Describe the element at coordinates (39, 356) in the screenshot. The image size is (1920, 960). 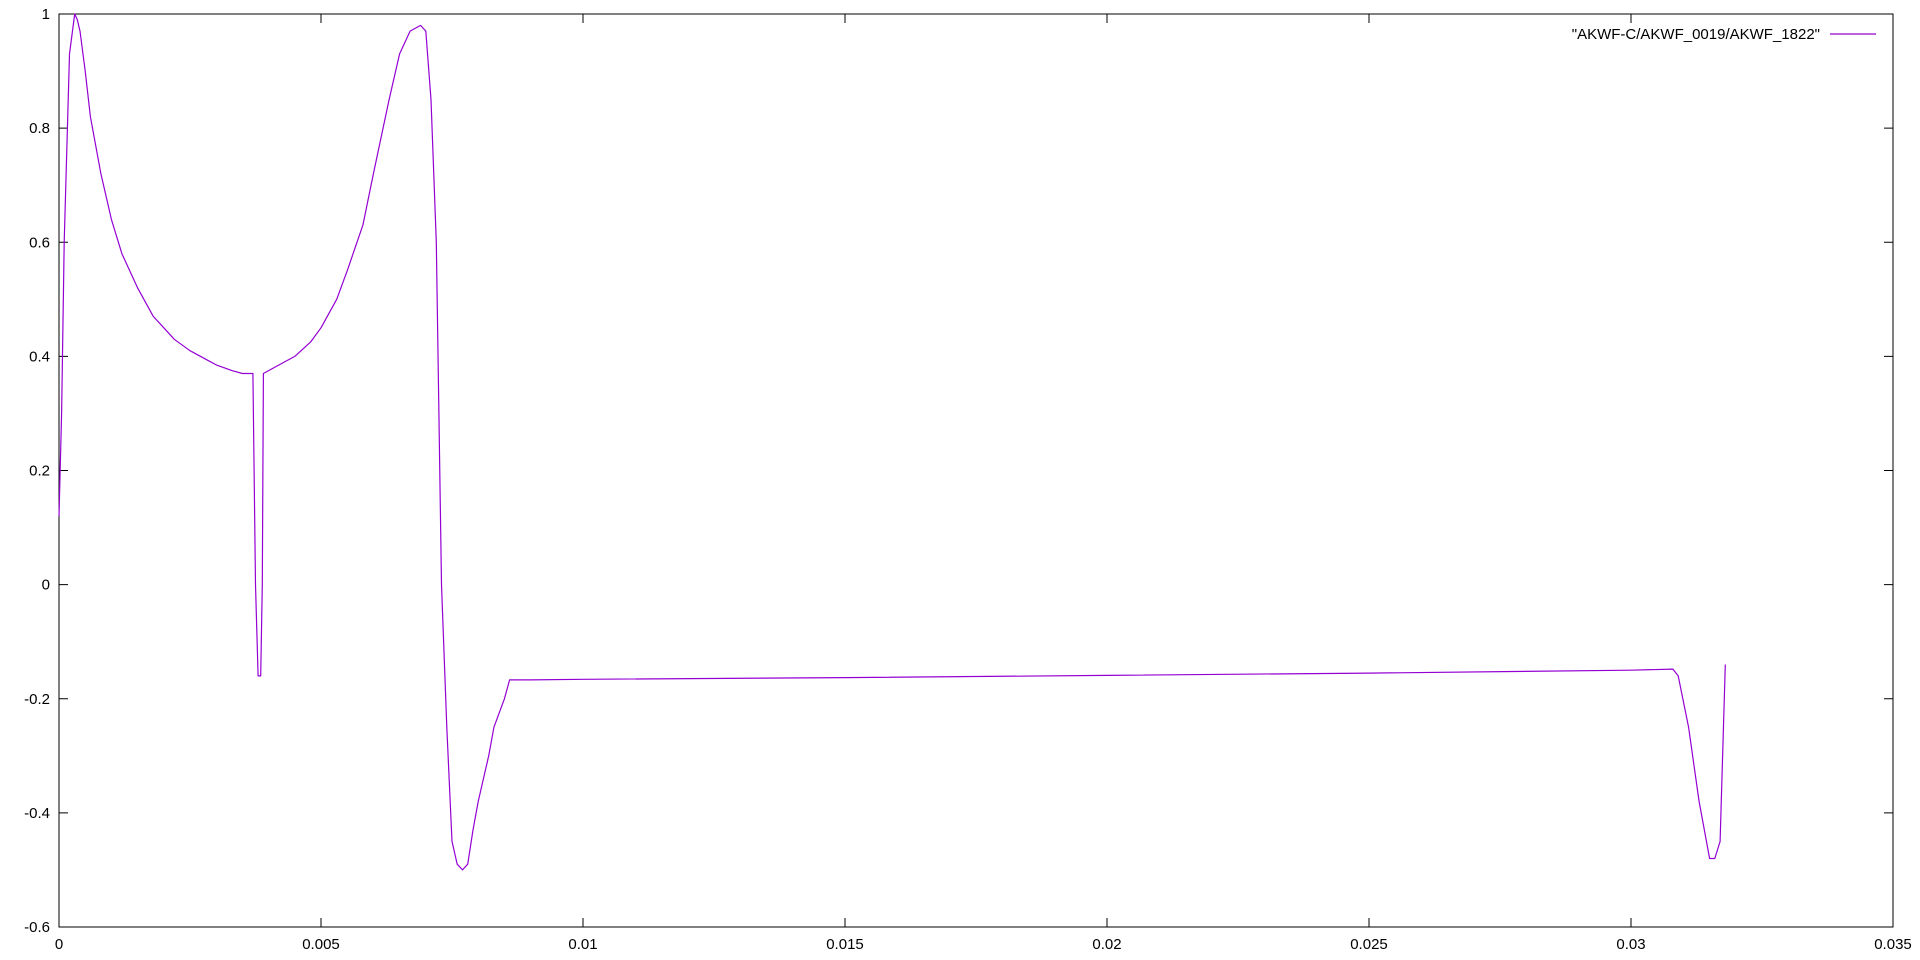
I see `y-tick-label: 0.4` at that location.